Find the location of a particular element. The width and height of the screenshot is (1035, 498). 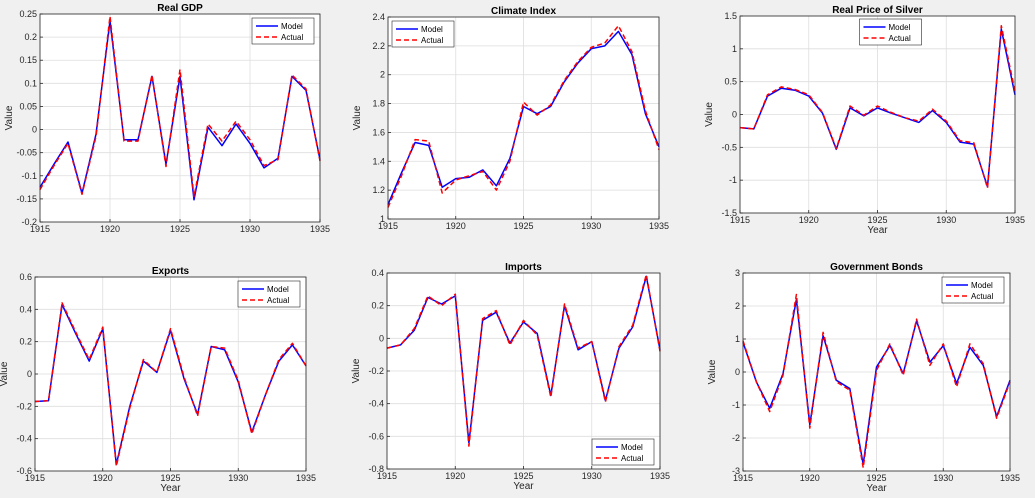

y-tick-label: -0.6 is located at coordinates (24, 471).